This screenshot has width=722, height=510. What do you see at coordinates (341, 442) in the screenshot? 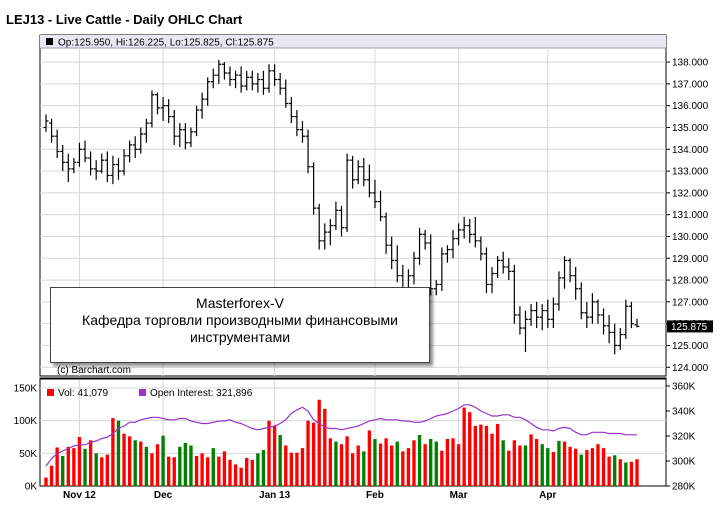
I see `volume-panel` at bounding box center [341, 442].